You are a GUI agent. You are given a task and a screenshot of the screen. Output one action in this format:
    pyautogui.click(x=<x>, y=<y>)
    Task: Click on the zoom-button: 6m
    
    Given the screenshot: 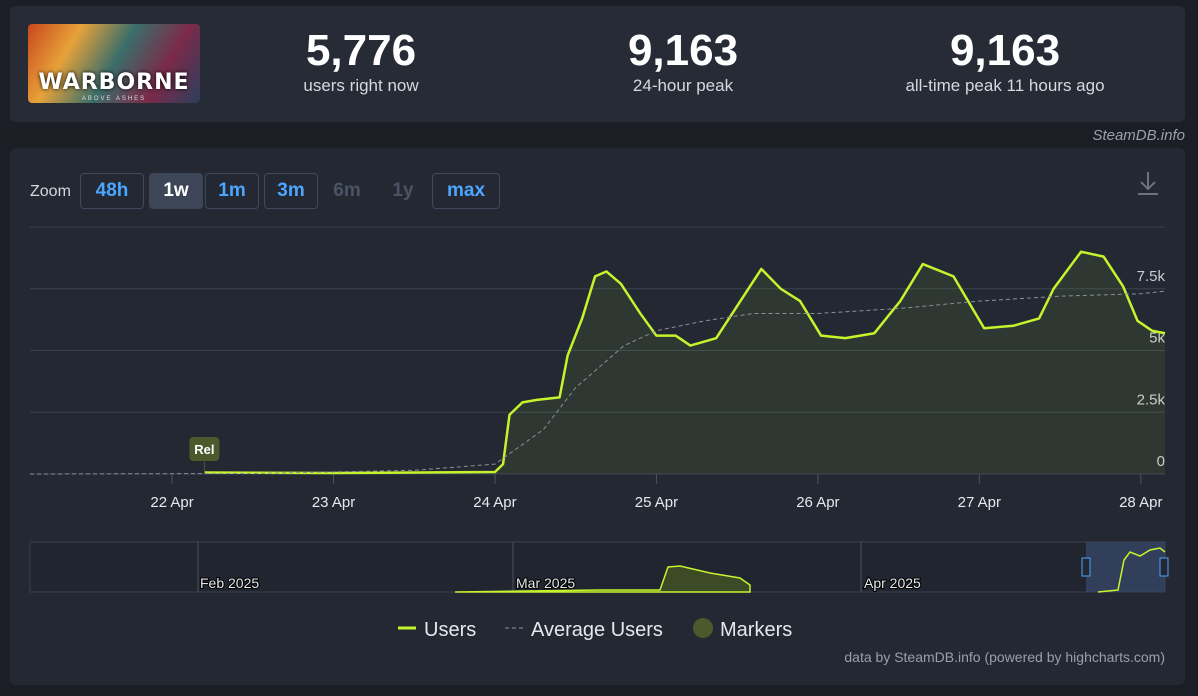 What is the action you would take?
    pyautogui.click(x=347, y=190)
    